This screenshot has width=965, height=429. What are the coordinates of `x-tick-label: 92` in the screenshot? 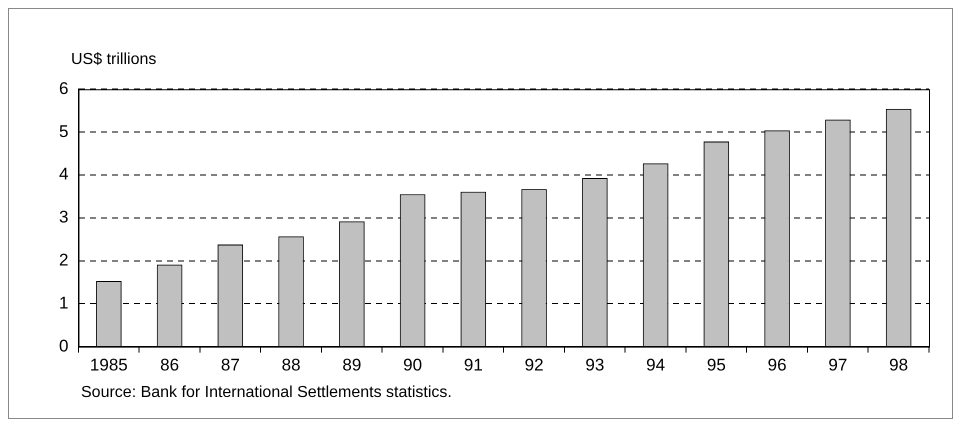 It's located at (534, 364).